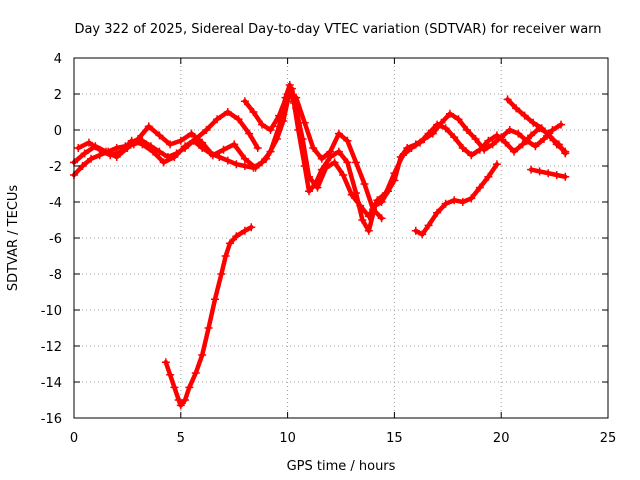  What do you see at coordinates (13, 238) in the screenshot?
I see `y-axis-label: SDTVAR / TECUs` at bounding box center [13, 238].